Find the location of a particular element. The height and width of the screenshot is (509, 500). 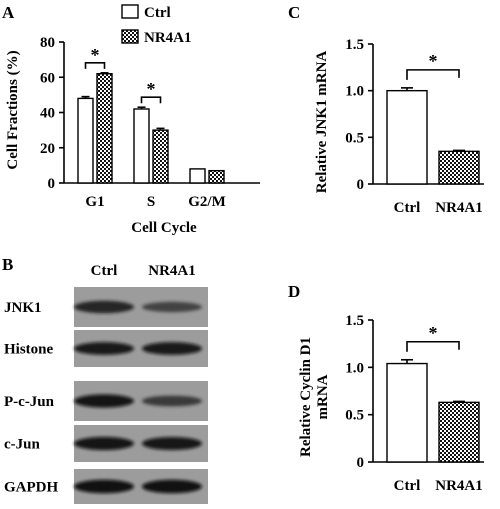

cyclin-d1-y-axis-title-line2: mRNA is located at coordinates (323, 396).